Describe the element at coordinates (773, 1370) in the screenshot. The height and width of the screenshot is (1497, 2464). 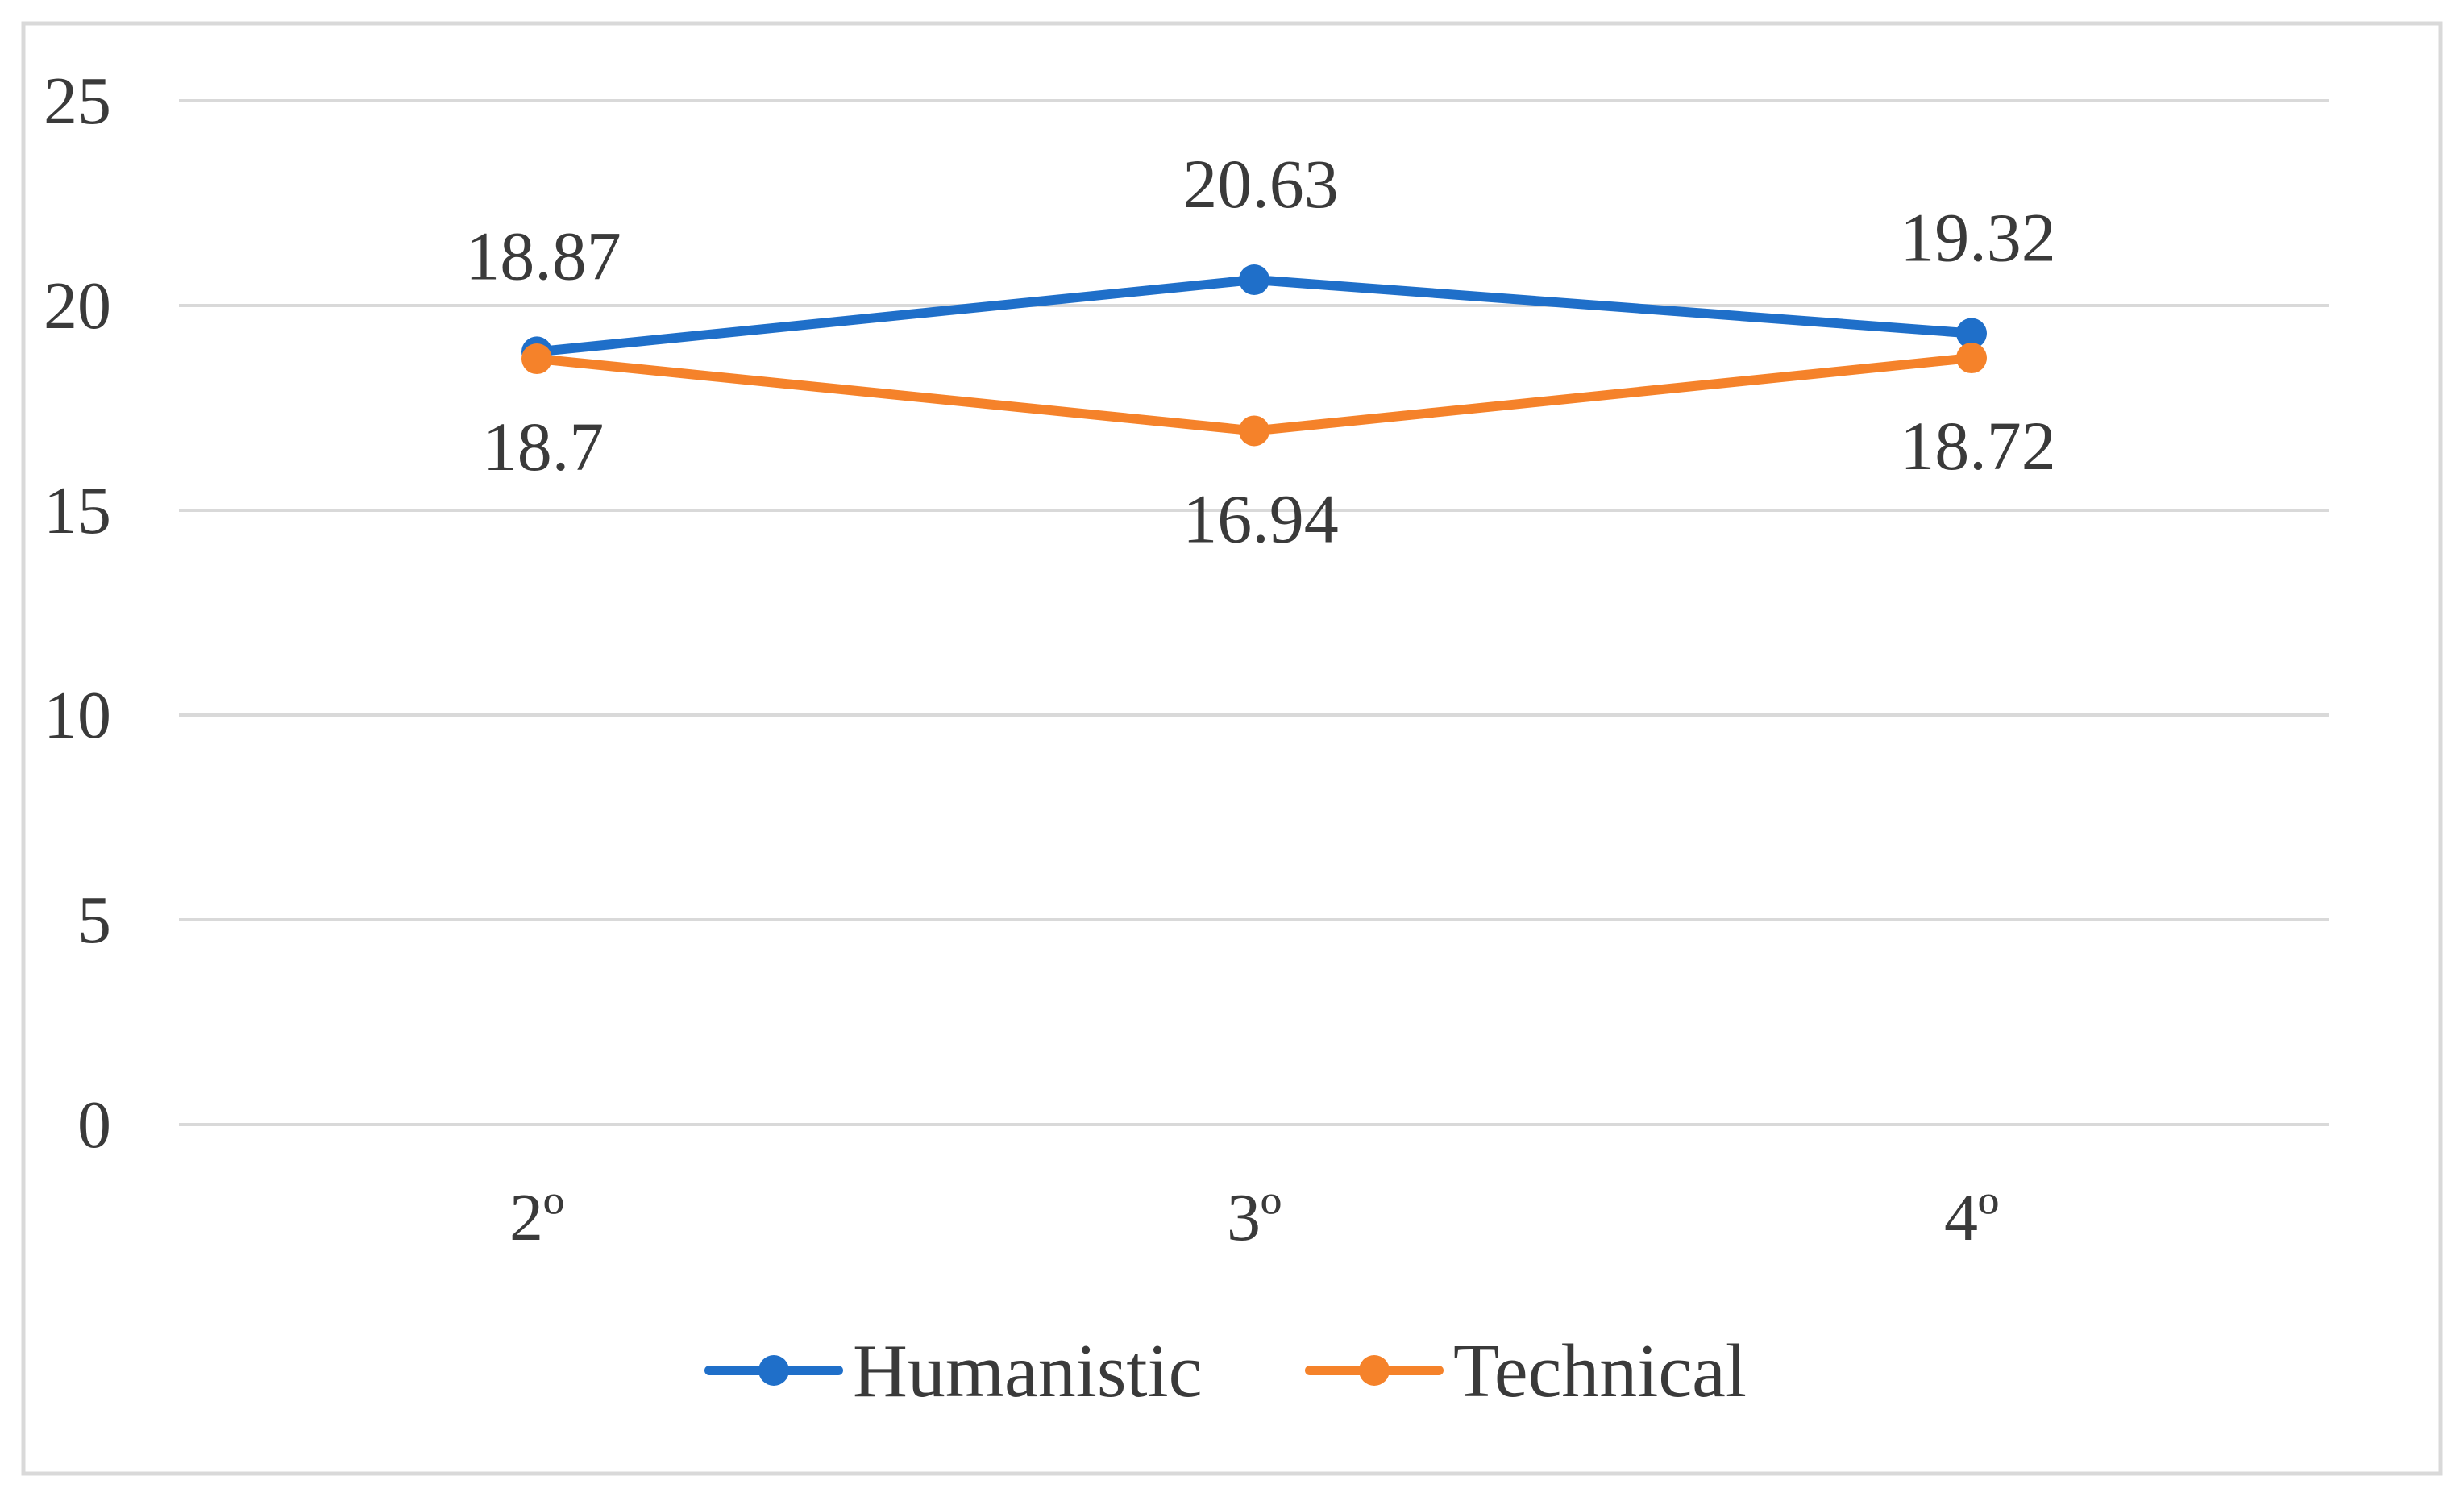
I see `legend-marker-humanistic` at that location.